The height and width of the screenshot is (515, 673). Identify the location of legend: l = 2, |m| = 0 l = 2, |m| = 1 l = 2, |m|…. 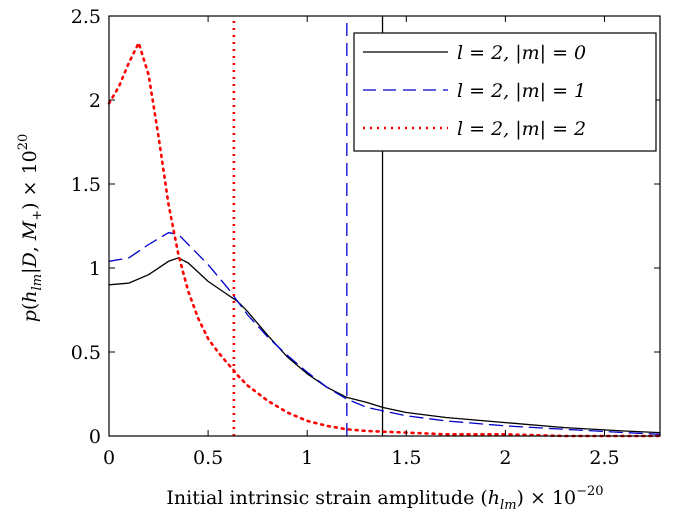
(505, 92).